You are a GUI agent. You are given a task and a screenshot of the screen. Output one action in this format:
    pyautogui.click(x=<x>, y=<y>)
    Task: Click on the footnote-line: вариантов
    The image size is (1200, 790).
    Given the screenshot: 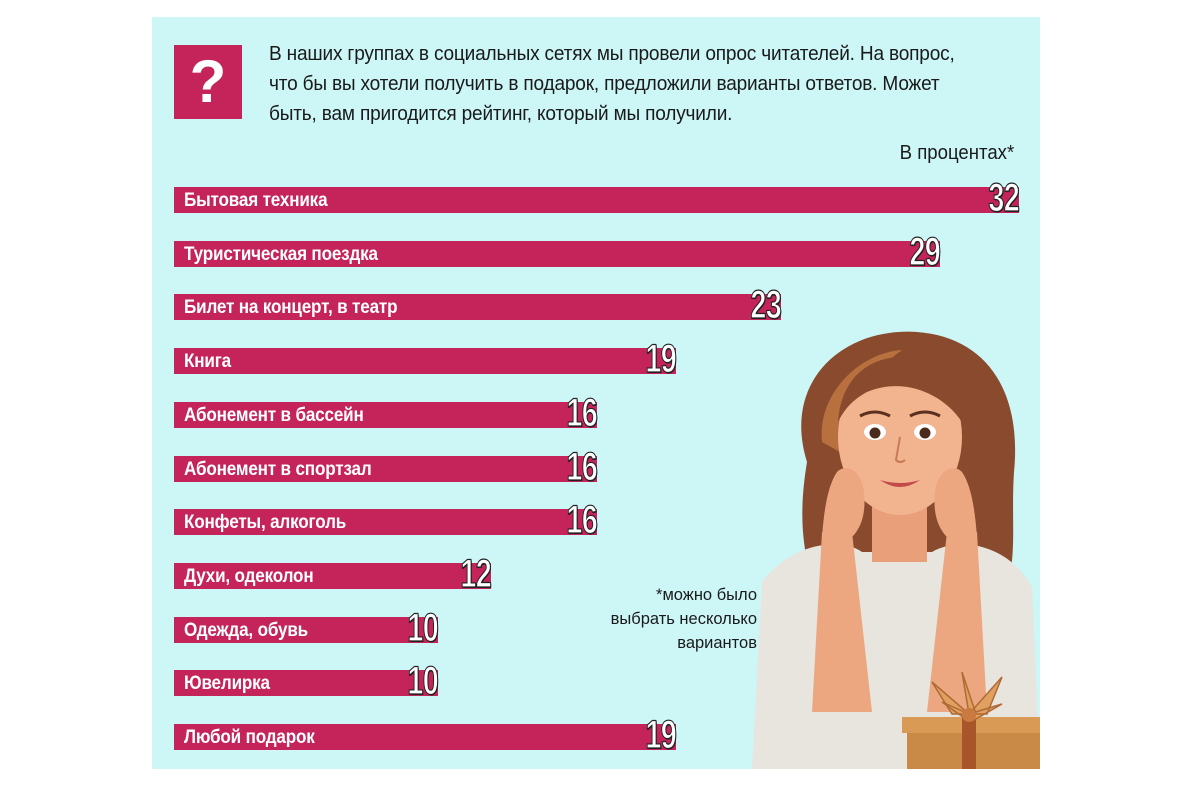 What is the action you would take?
    pyautogui.click(x=717, y=643)
    